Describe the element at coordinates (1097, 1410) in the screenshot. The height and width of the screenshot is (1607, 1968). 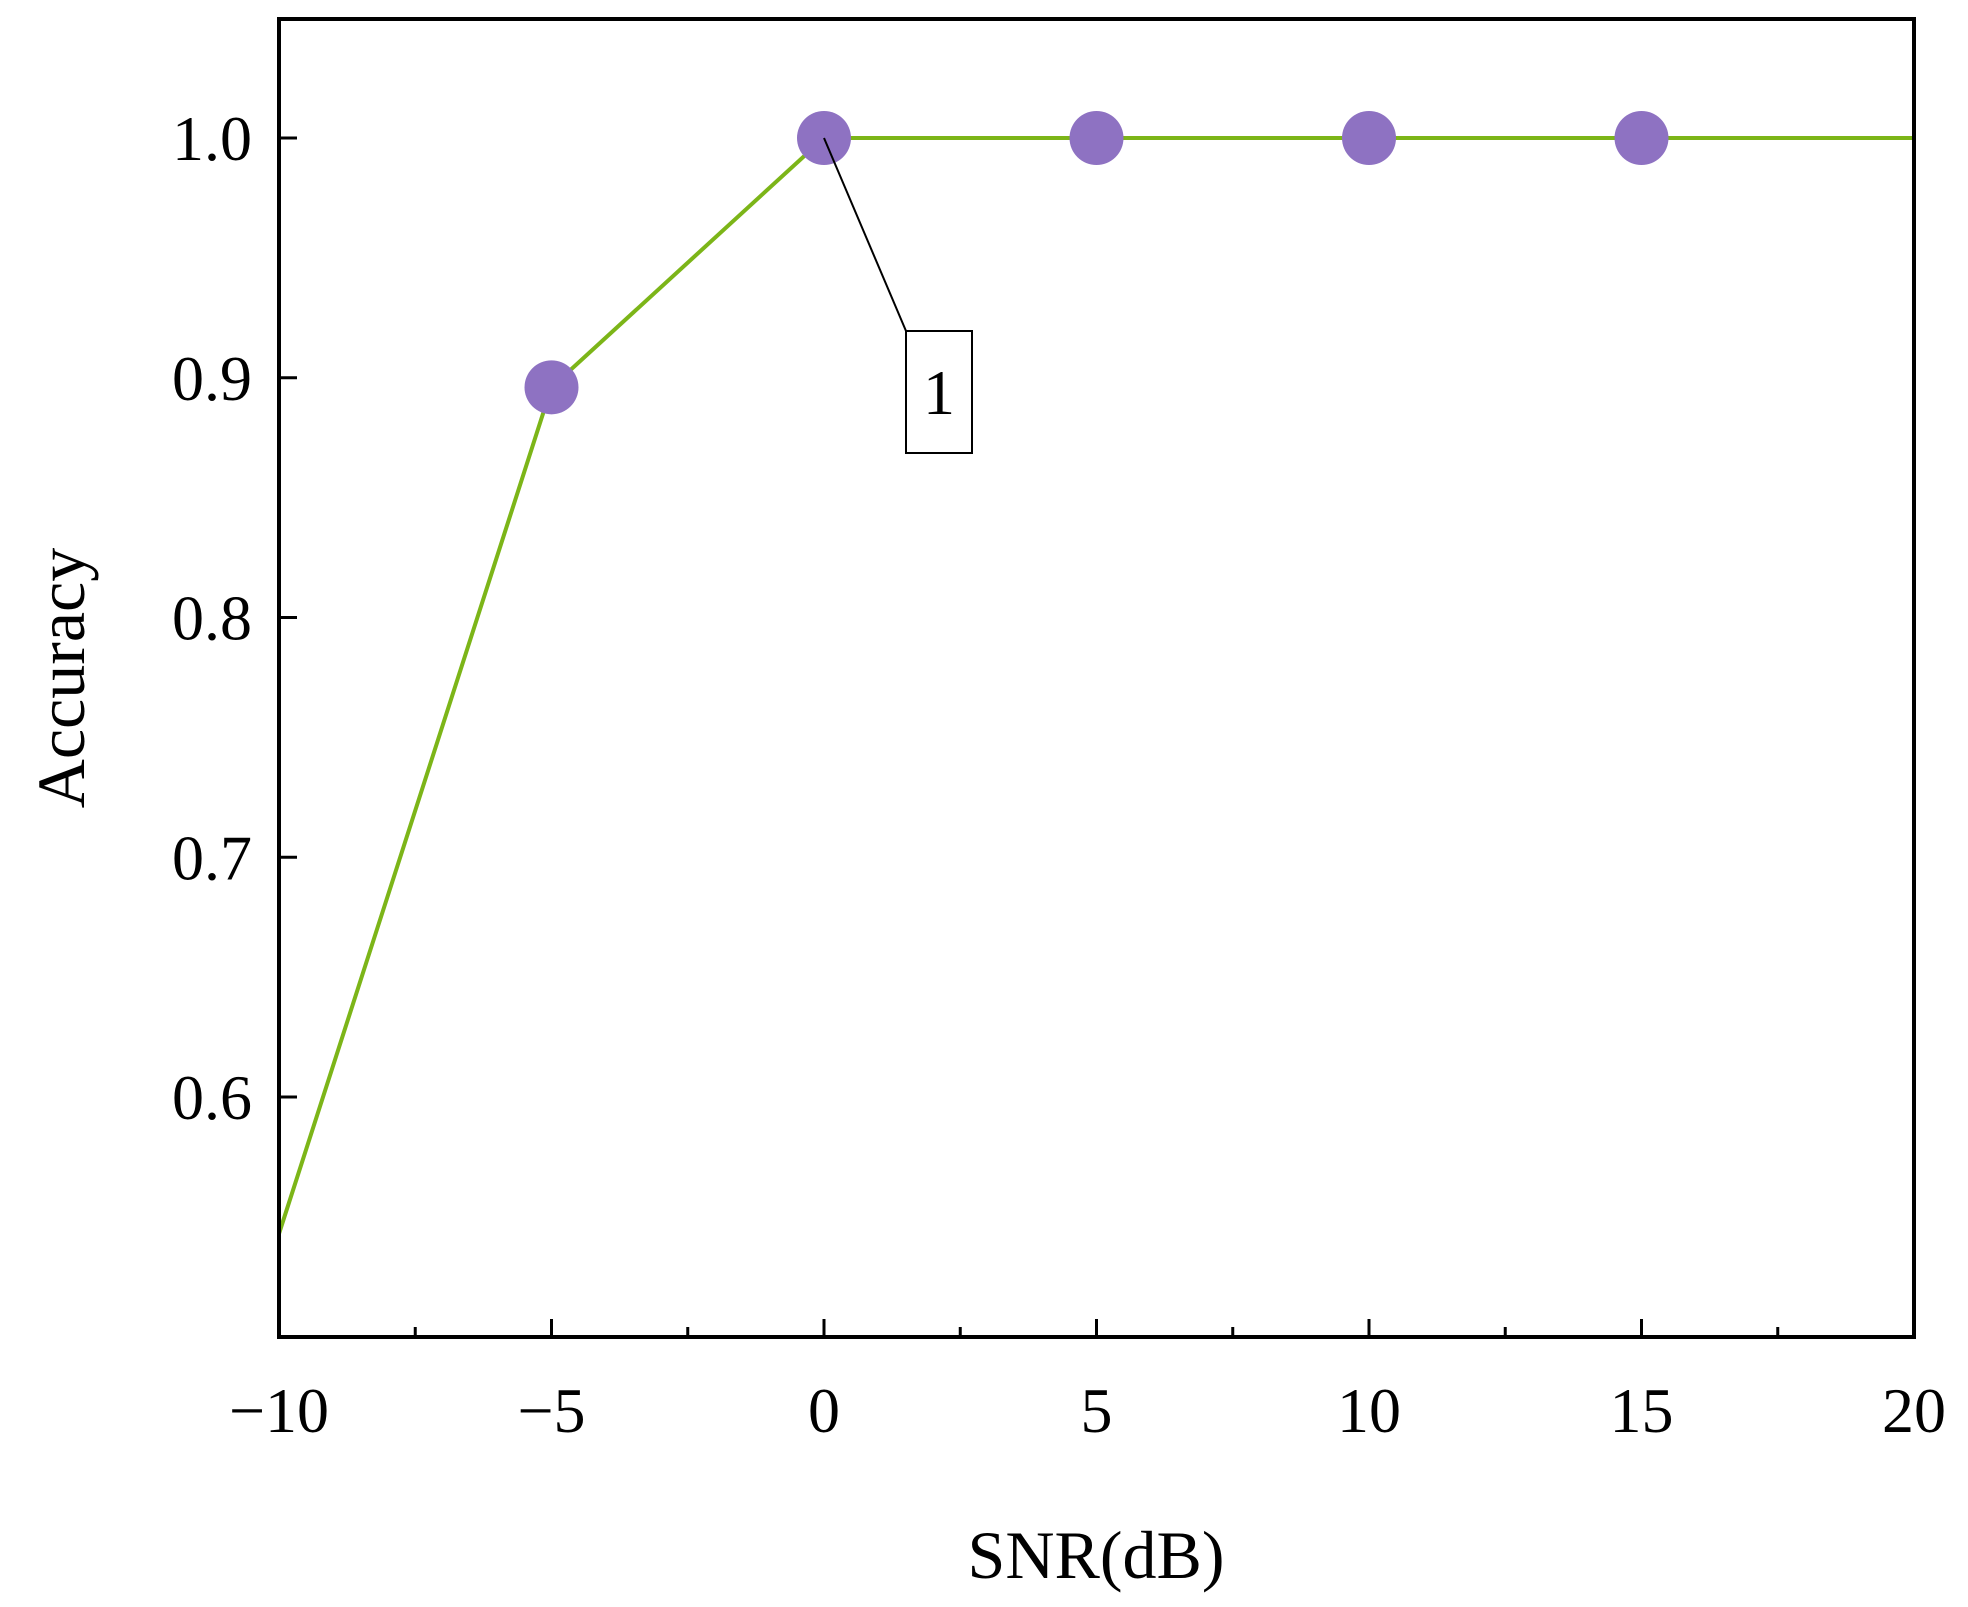
I see `x-tick-label: 5` at that location.